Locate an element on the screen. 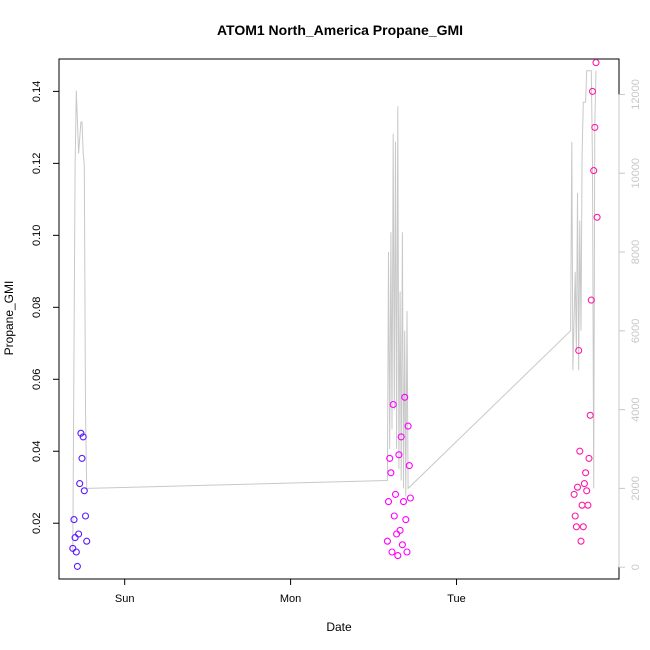  y-axis-label: Propane_GMI is located at coordinates (9, 318).